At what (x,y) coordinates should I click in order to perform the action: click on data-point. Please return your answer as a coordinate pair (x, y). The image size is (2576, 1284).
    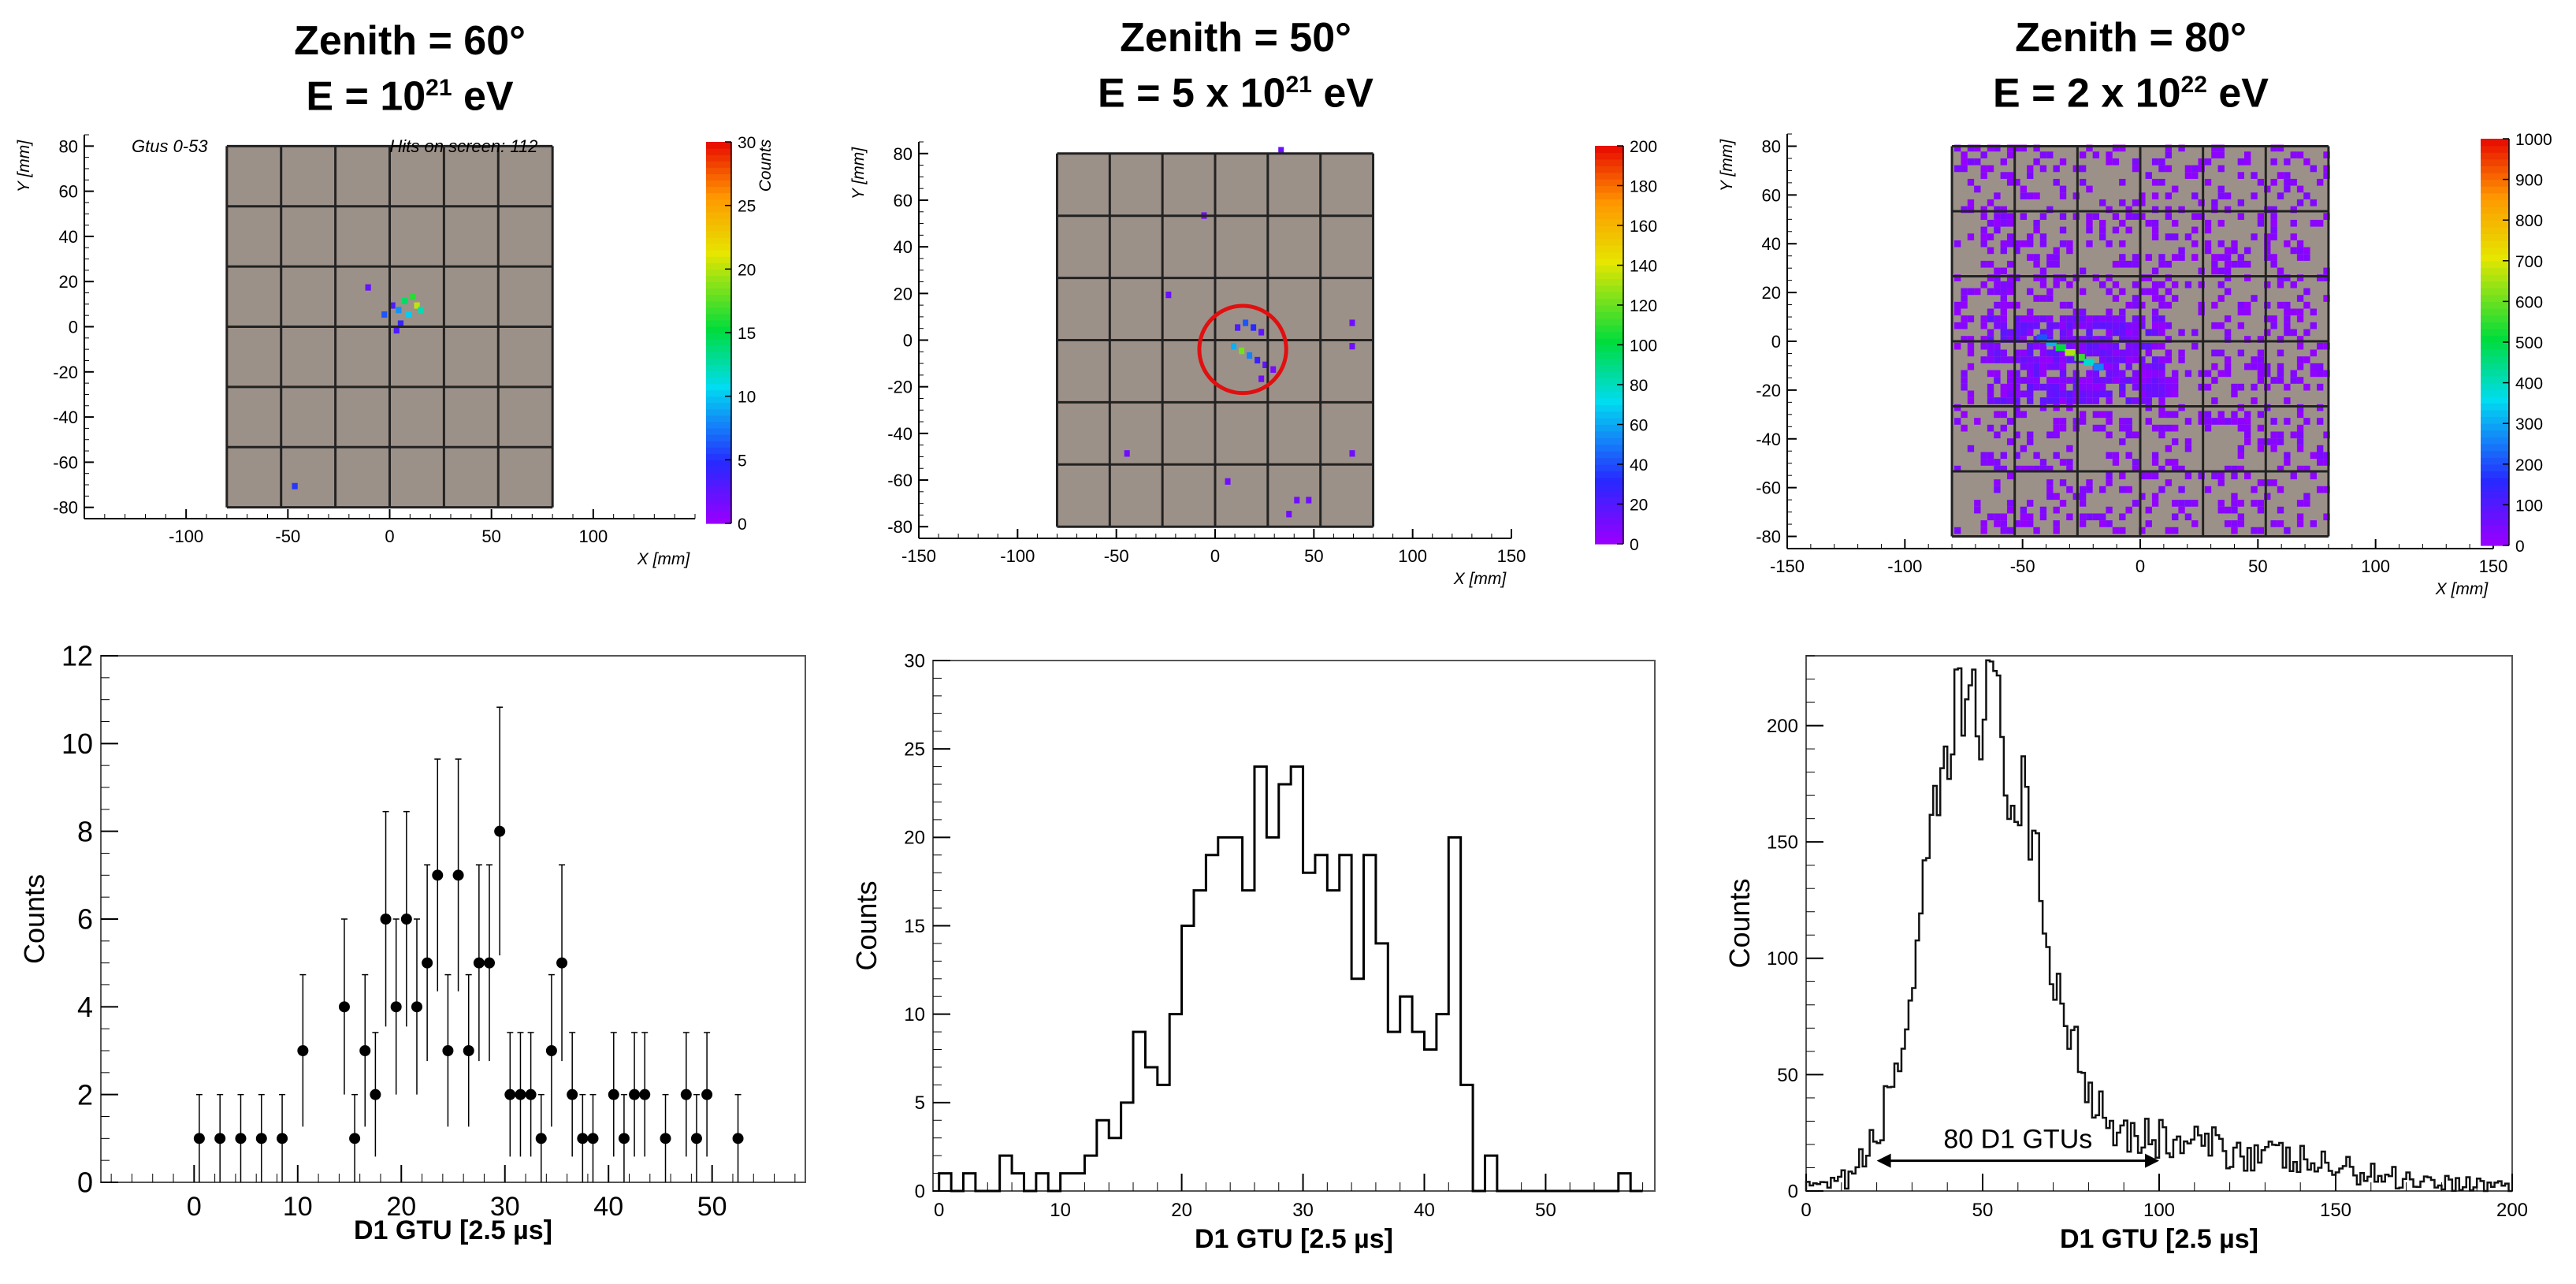
    Looking at the image, I should click on (199, 1138).